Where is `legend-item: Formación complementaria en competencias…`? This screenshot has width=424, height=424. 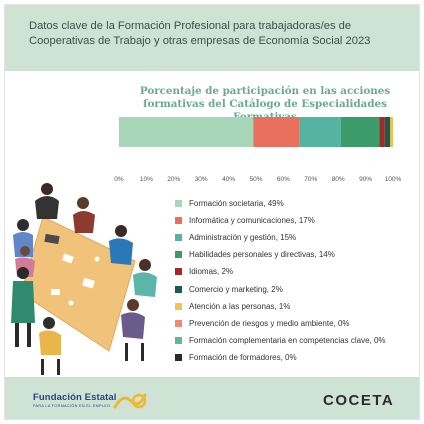
legend-item: Formación complementaria en competencias… is located at coordinates (280, 341).